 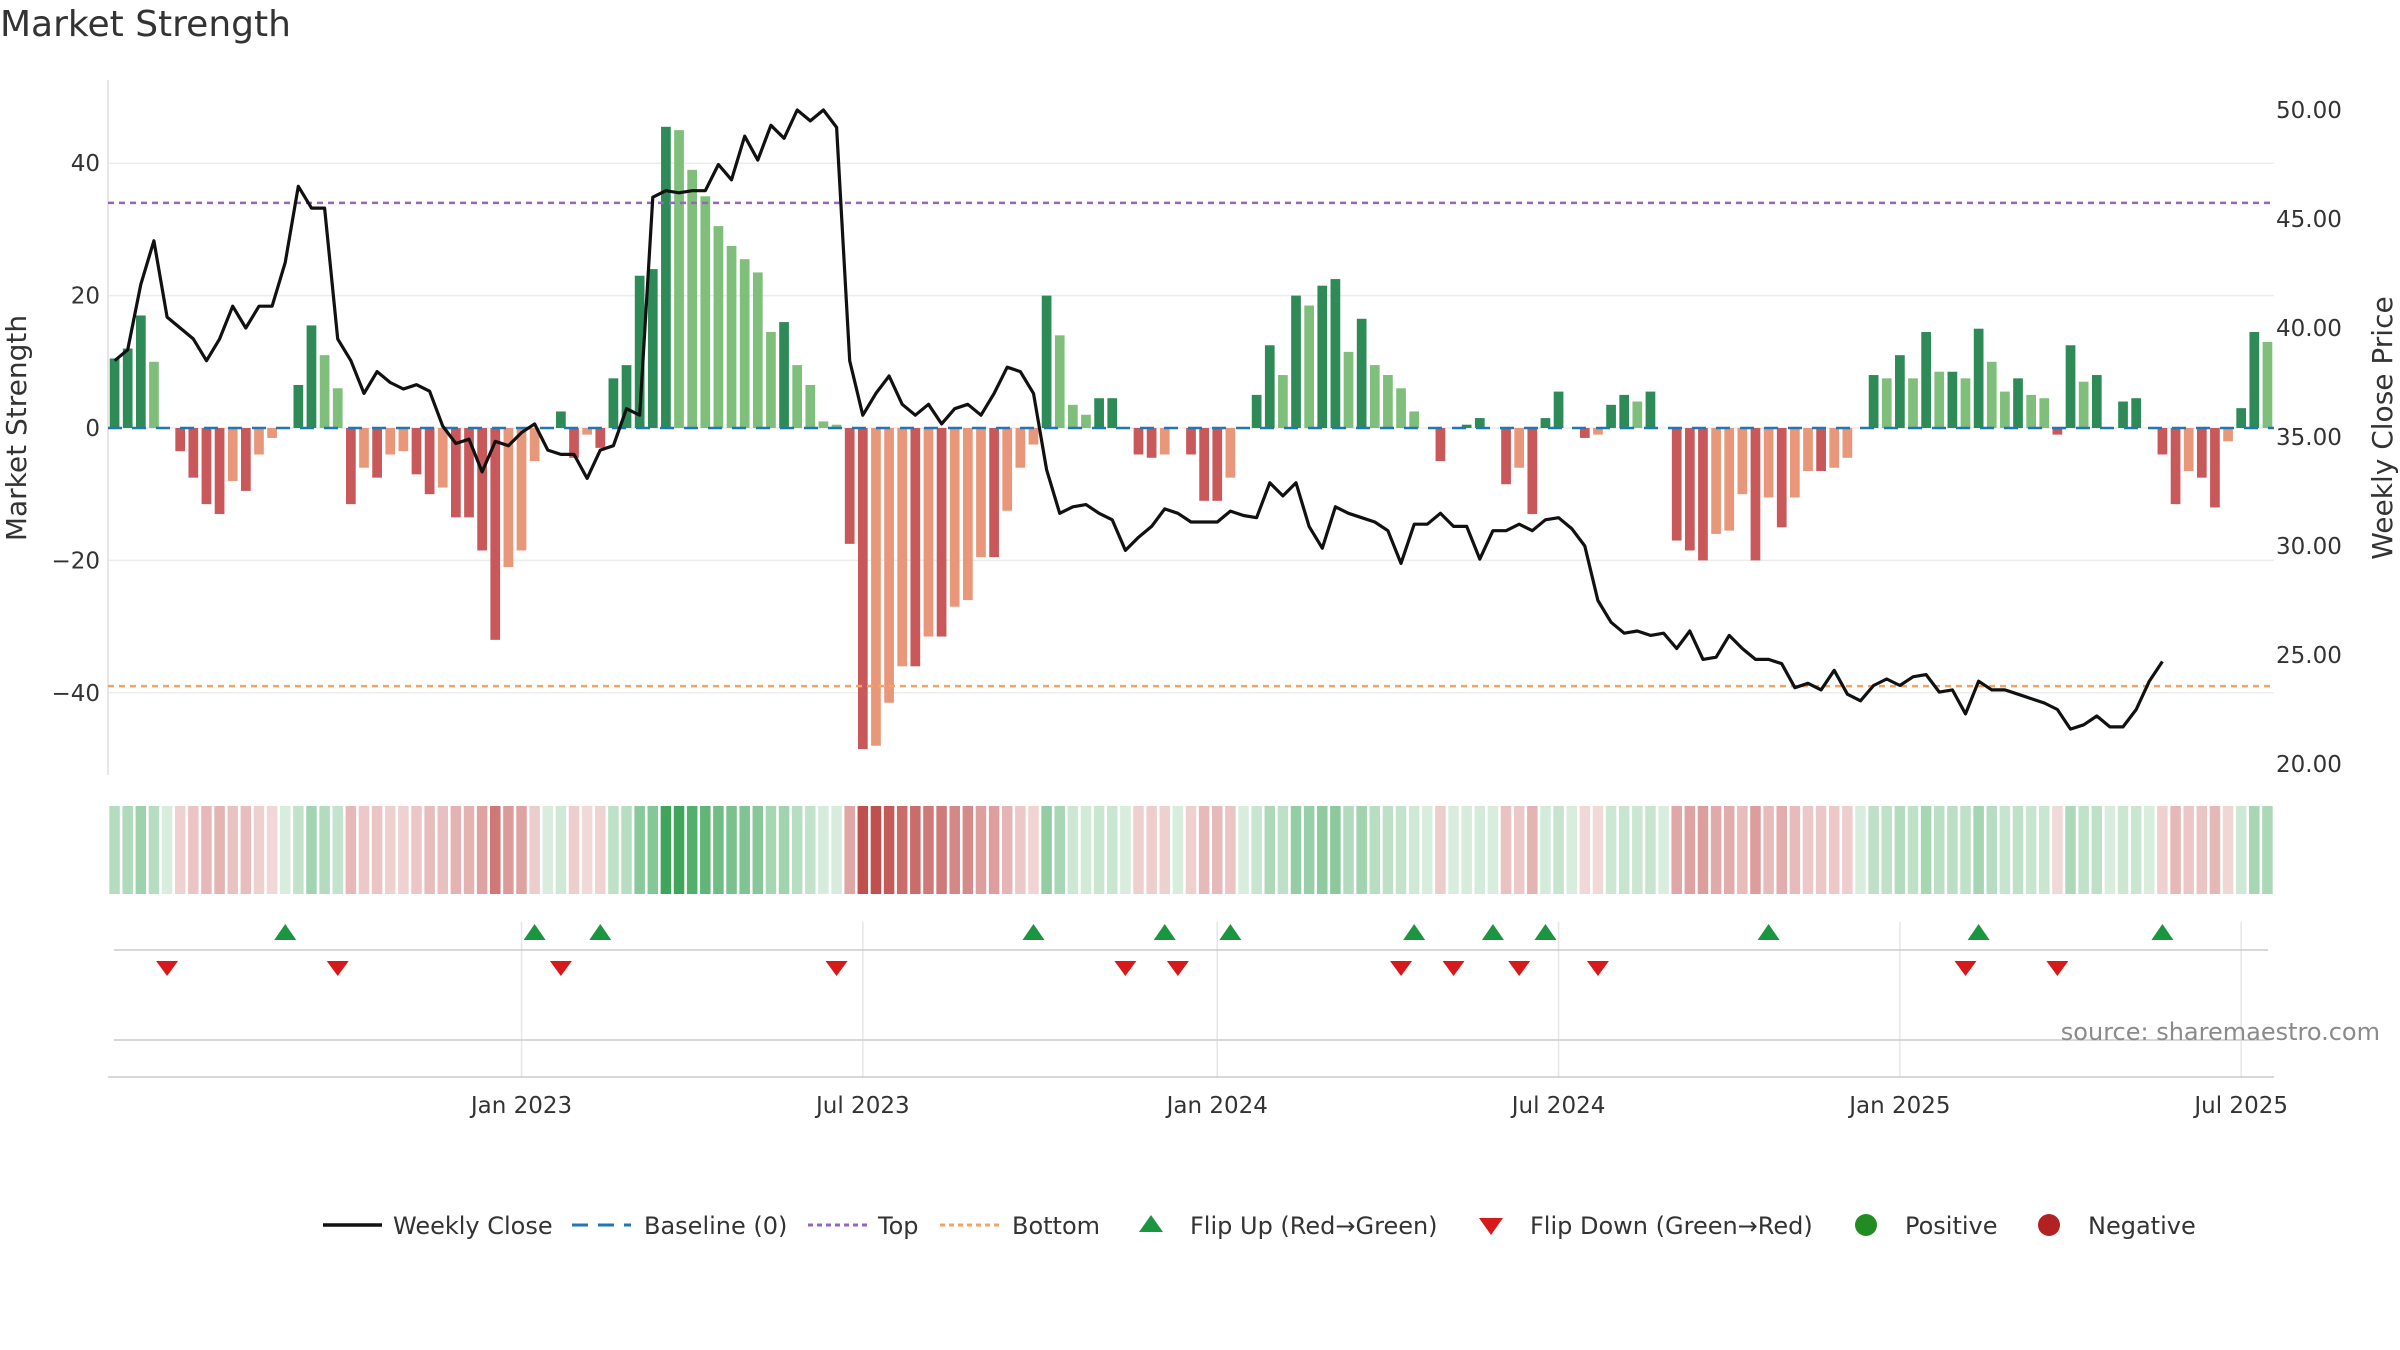 What do you see at coordinates (1191, 850) in the screenshot?
I see `strength-heat-strip` at bounding box center [1191, 850].